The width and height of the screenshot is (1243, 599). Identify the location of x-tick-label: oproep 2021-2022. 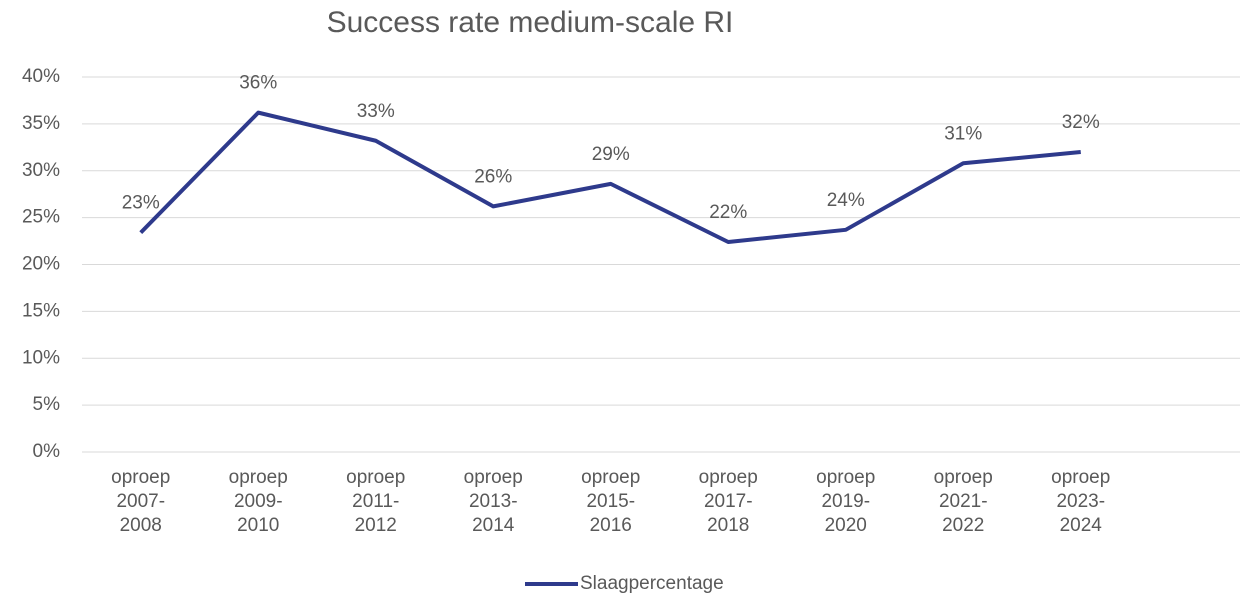
(963, 501).